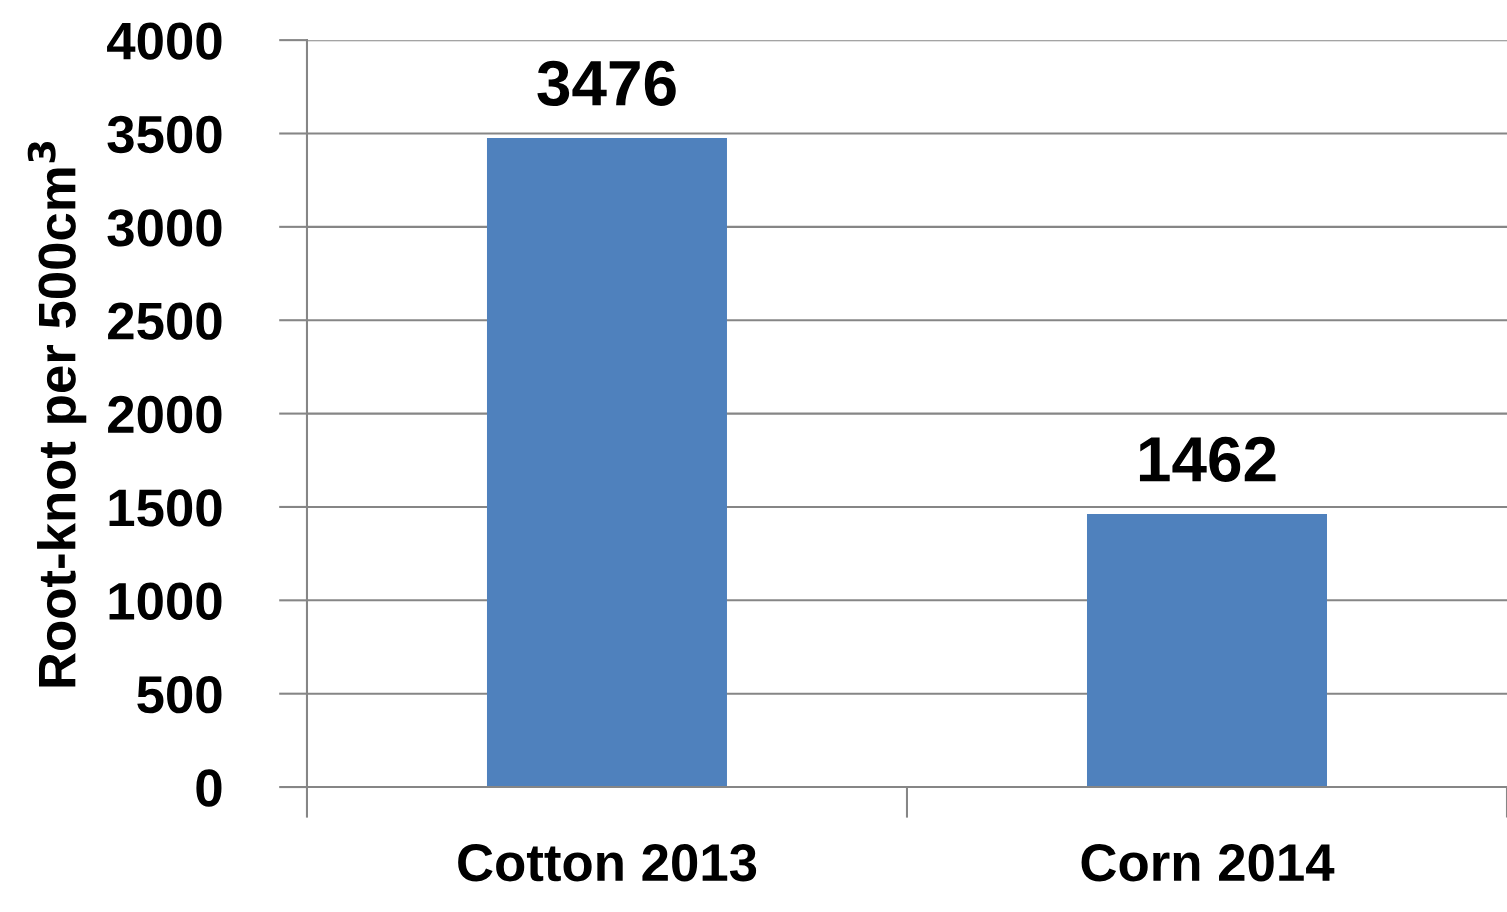  I want to click on y-tick-label: 3500, so click(164, 134).